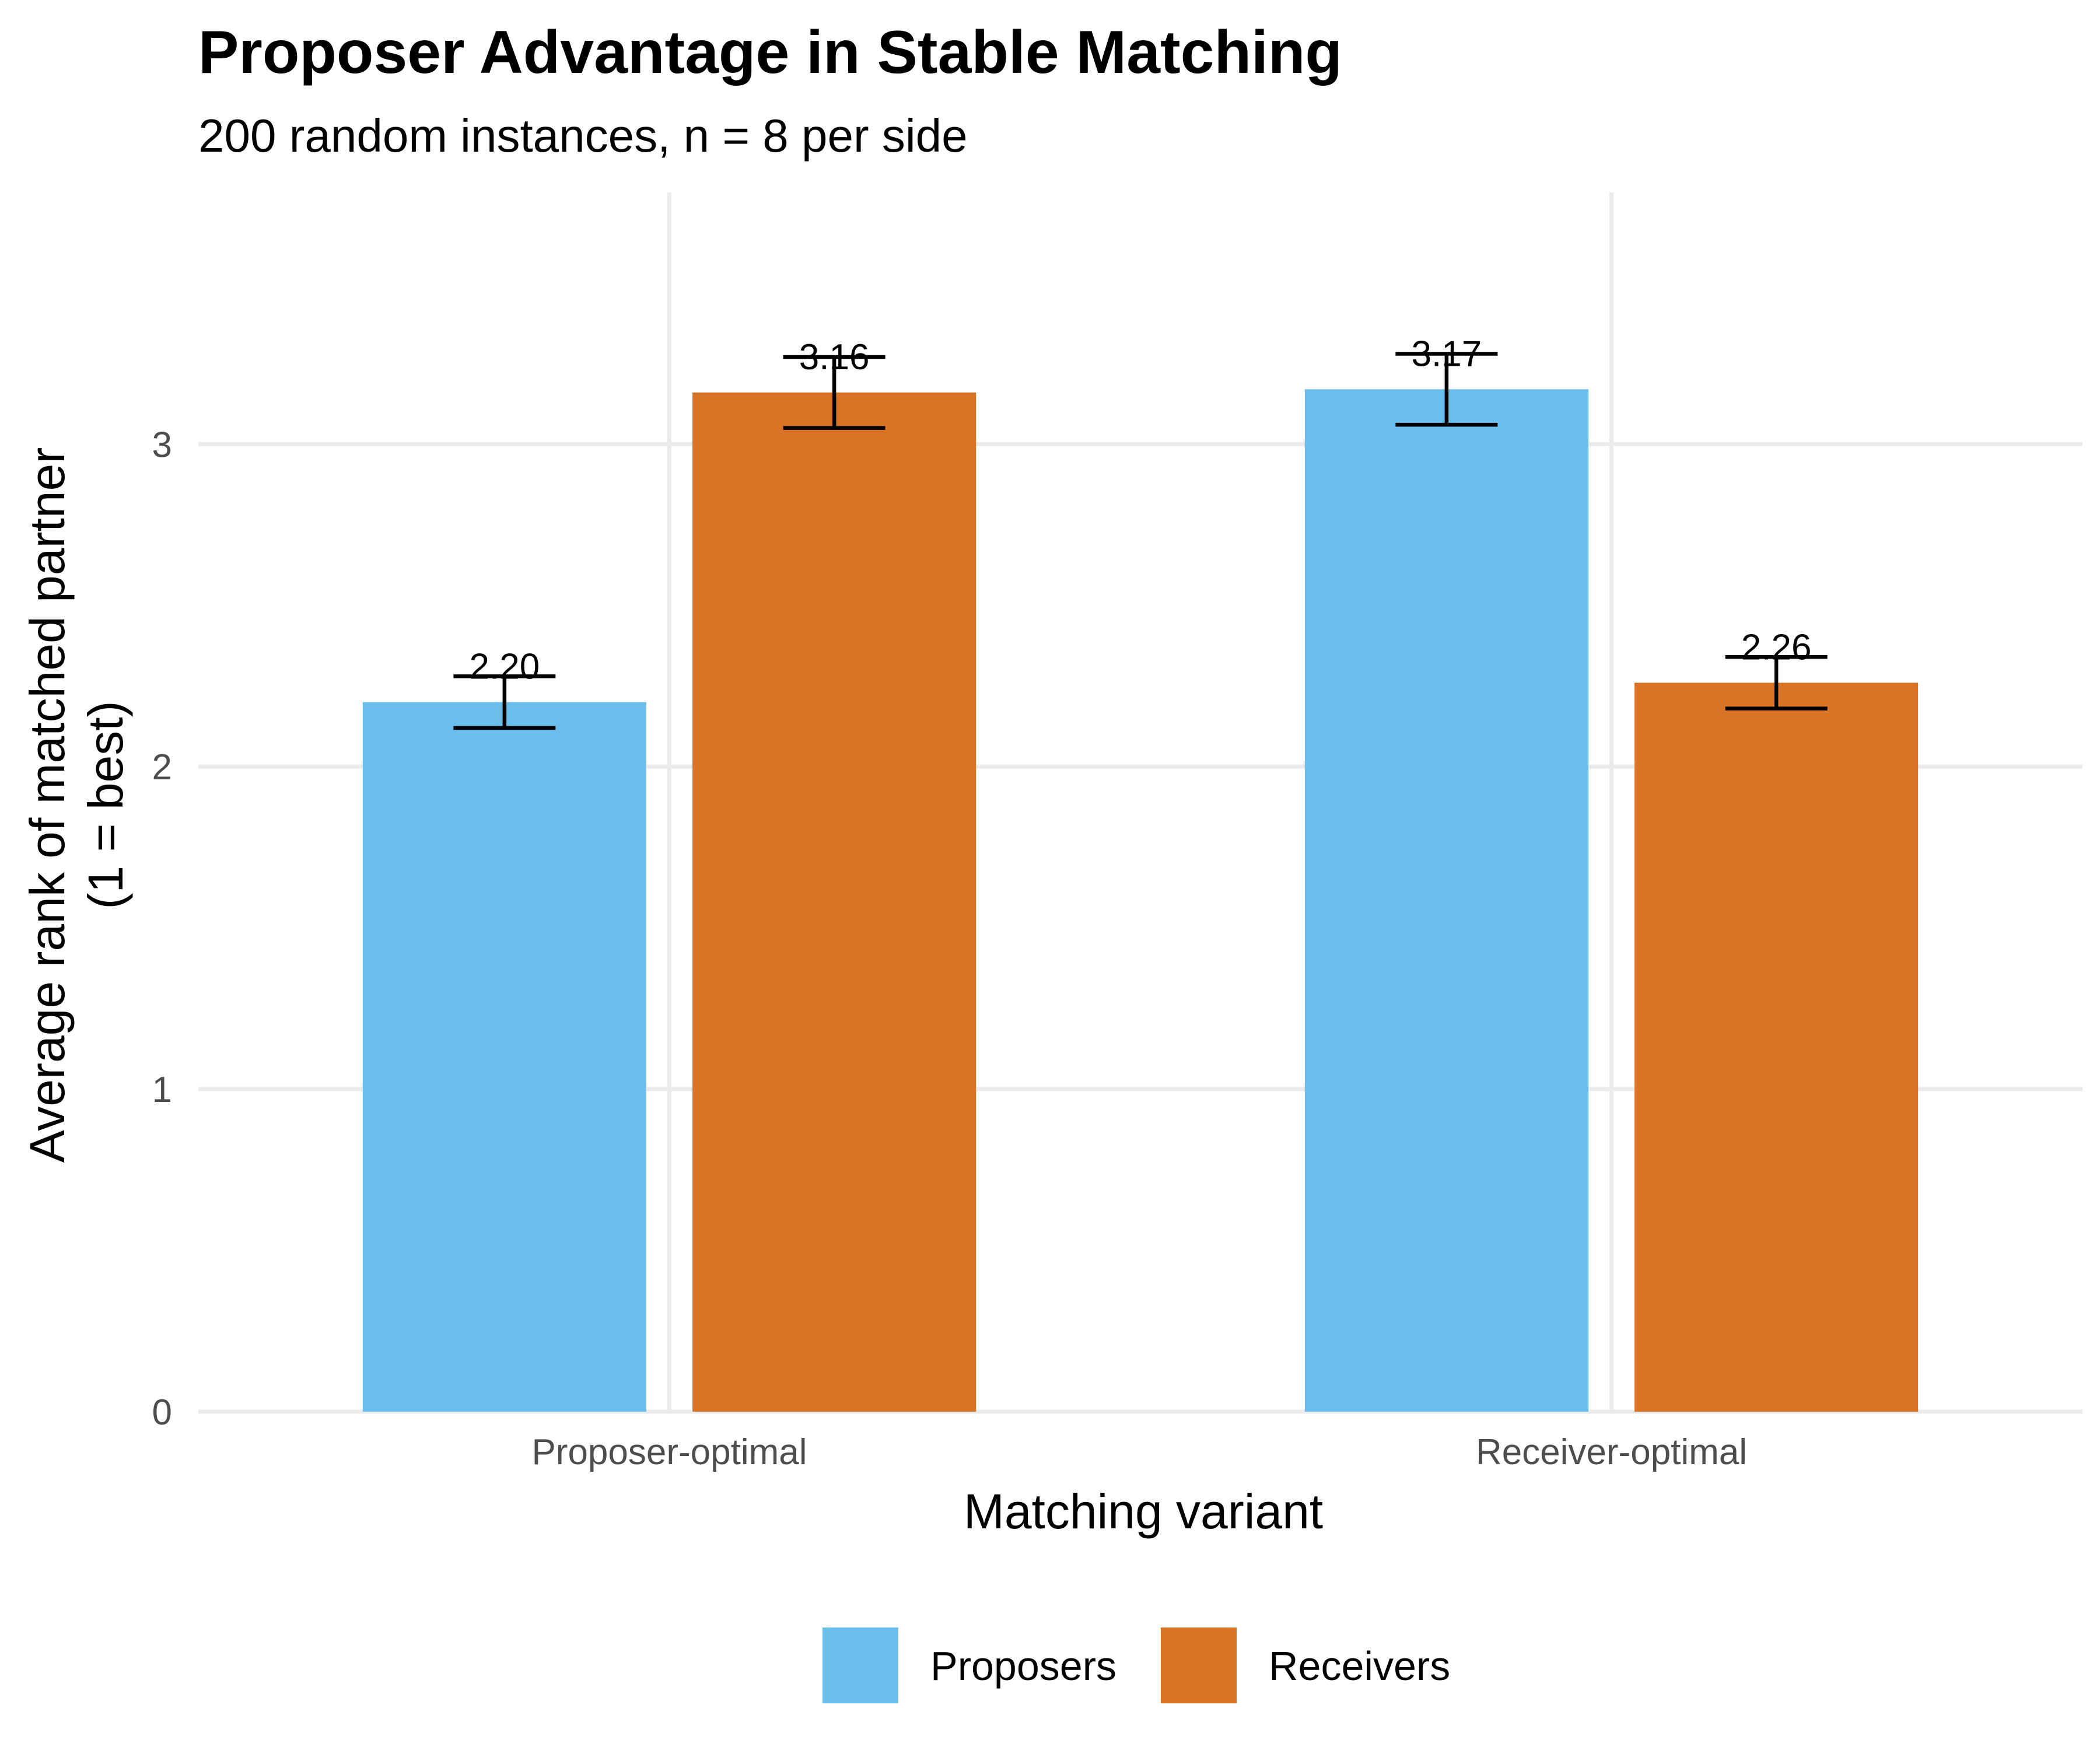 This screenshot has width=2100, height=1750. What do you see at coordinates (1139, 1452) in the screenshot?
I see `x-tick-labels: Proposer-optimal Receiver-optimal` at bounding box center [1139, 1452].